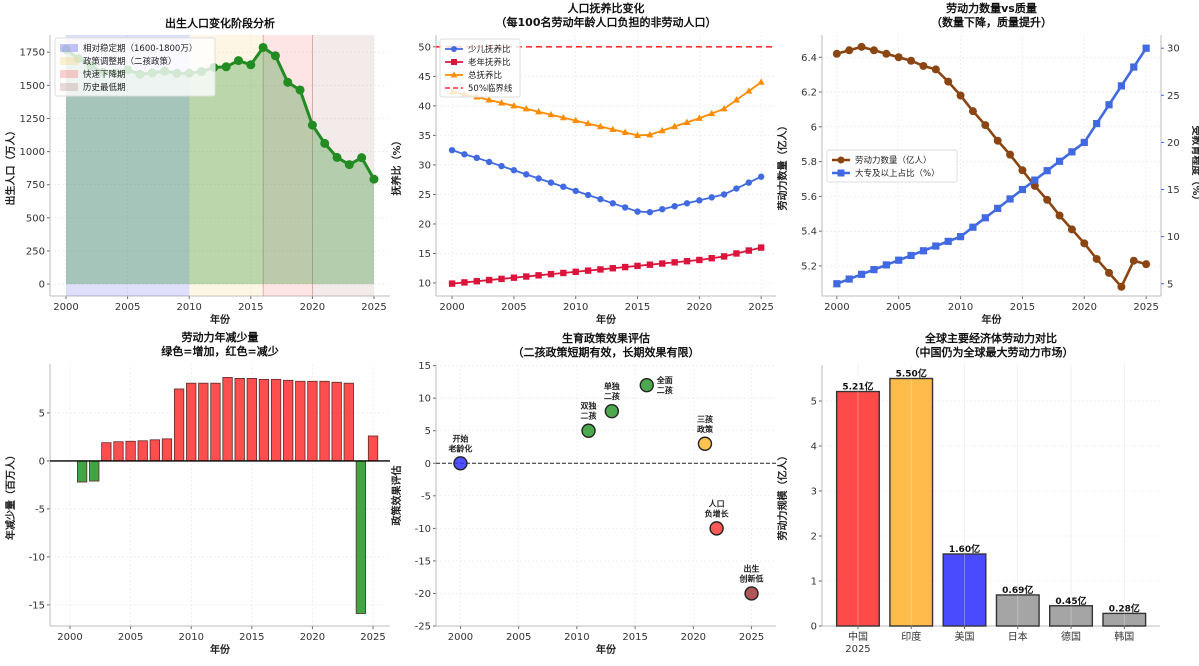 The image size is (1199, 666). Describe the element at coordinates (606, 338) in the screenshot. I see `chart-title: 生育政策效果评估` at that location.